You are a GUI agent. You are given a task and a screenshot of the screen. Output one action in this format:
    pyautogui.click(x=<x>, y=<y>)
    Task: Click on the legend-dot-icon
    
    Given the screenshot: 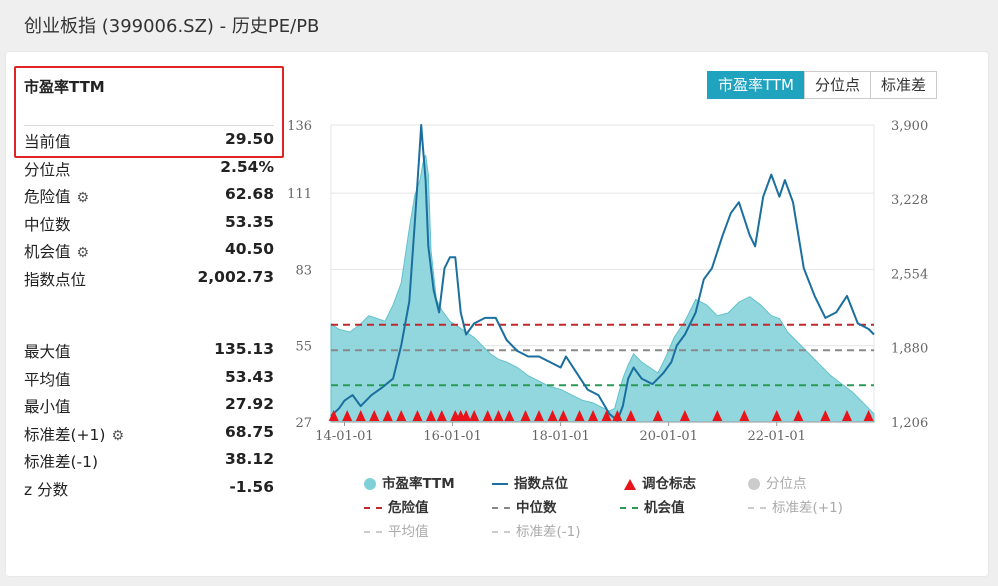 What is the action you would take?
    pyautogui.click(x=370, y=484)
    